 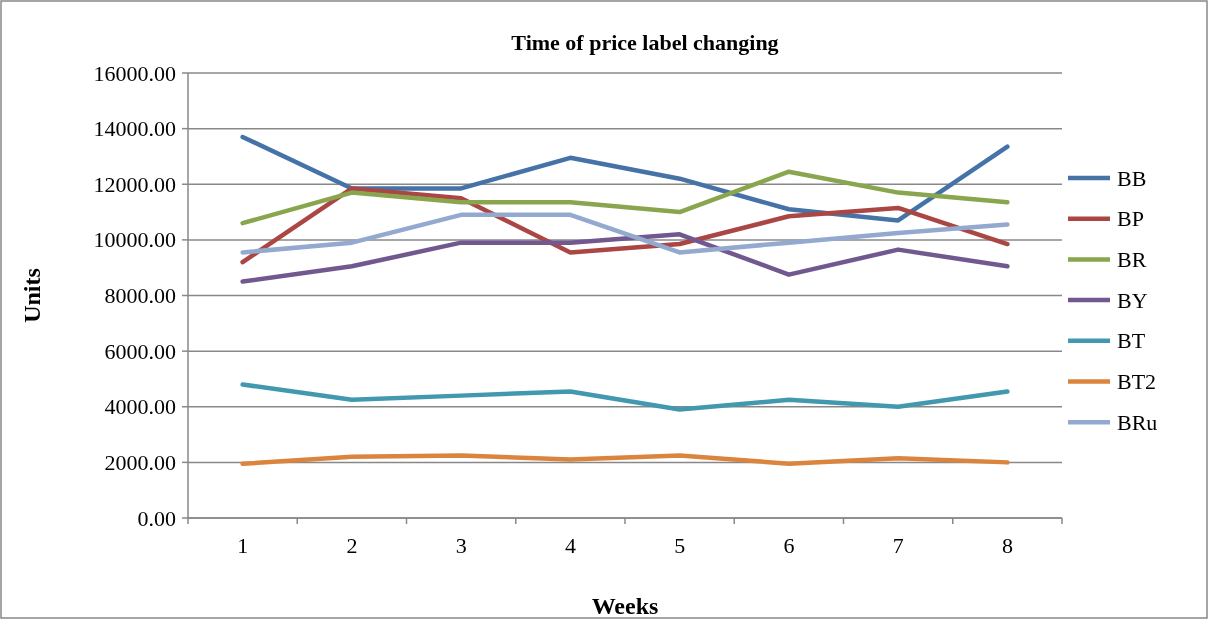 I want to click on y-tick-label: 0.00, so click(x=156, y=518).